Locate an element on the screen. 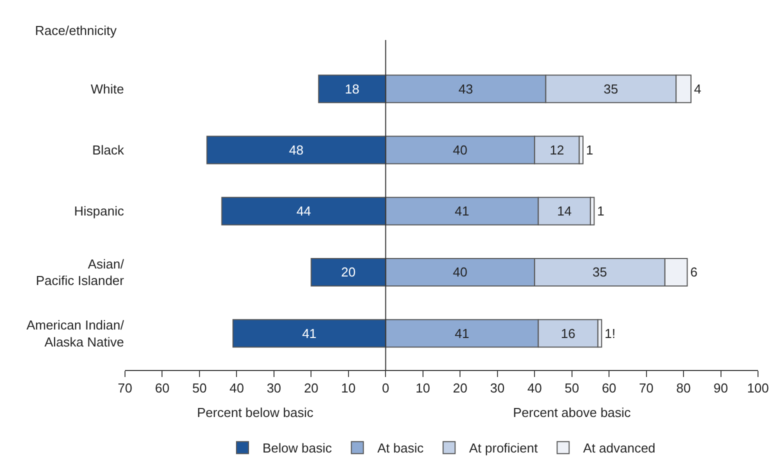  y-tick-label: Black is located at coordinates (108, 150).